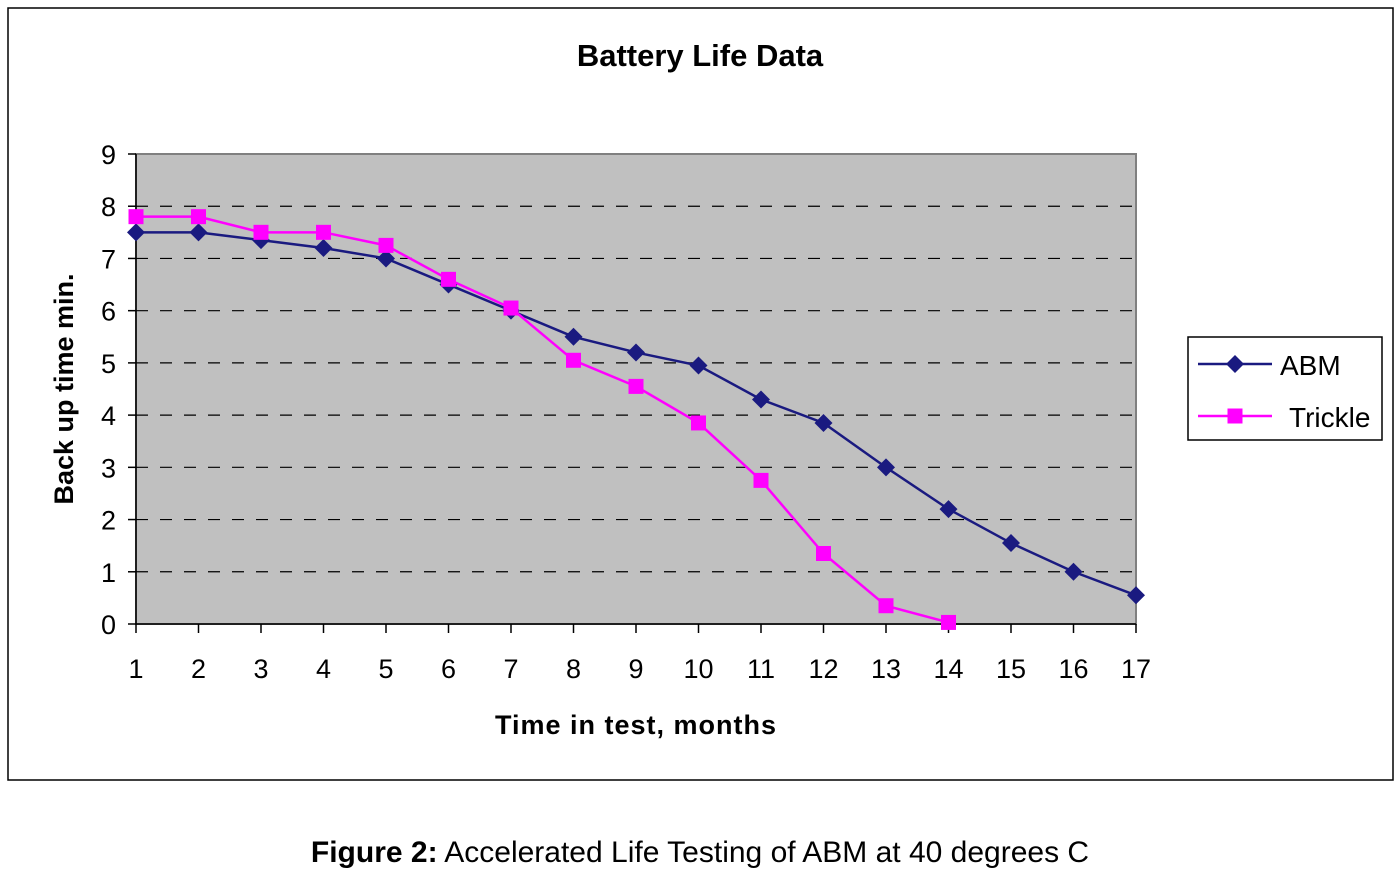 The height and width of the screenshot is (883, 1400). I want to click on x-tick-label: 8, so click(573, 669).